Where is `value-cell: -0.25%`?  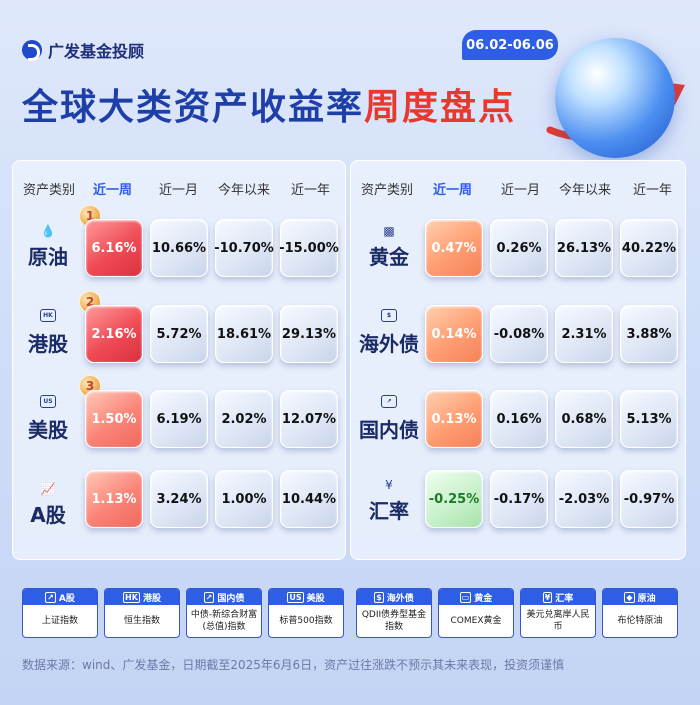 value-cell: -0.25% is located at coordinates (454, 499).